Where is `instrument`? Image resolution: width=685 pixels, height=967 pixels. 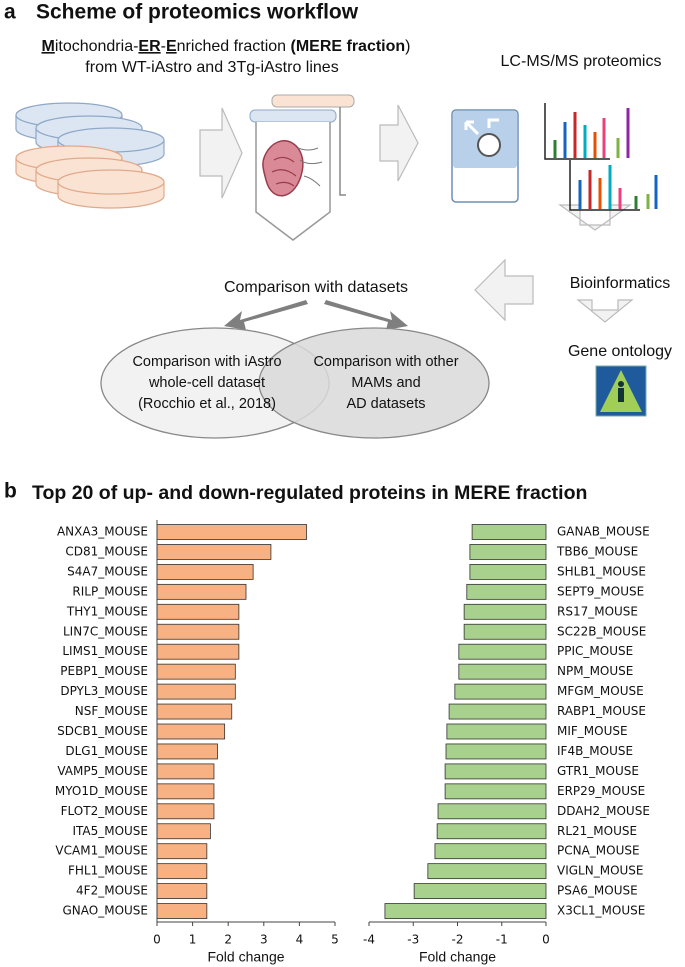
instrument is located at coordinates (485, 156).